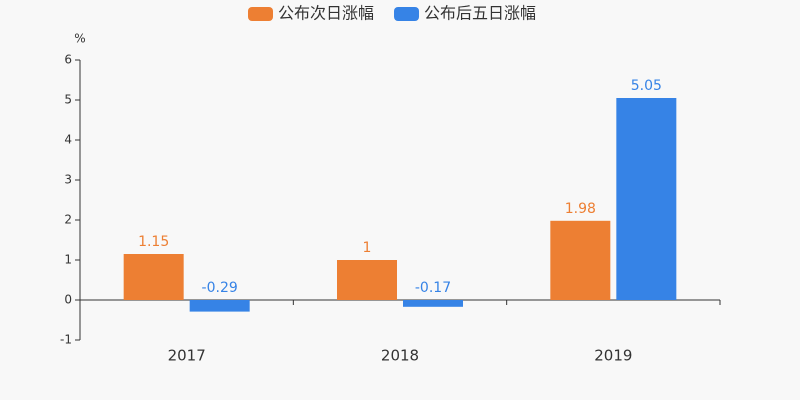 This screenshot has height=400, width=800. I want to click on y-tick-label: 5, so click(68, 100).